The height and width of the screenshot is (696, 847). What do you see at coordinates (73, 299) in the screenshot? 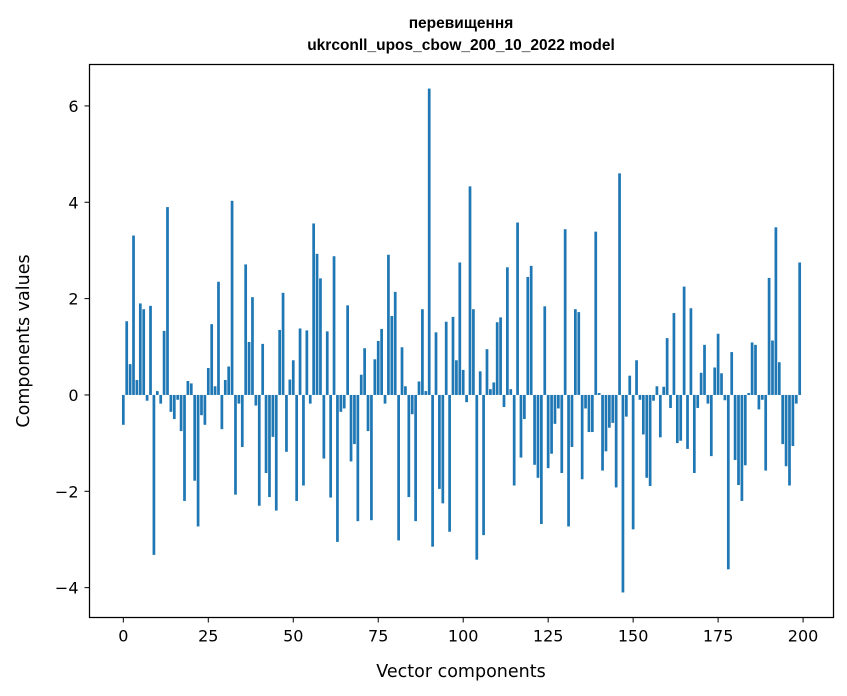
I see `y-tick-label: 2` at bounding box center [73, 299].